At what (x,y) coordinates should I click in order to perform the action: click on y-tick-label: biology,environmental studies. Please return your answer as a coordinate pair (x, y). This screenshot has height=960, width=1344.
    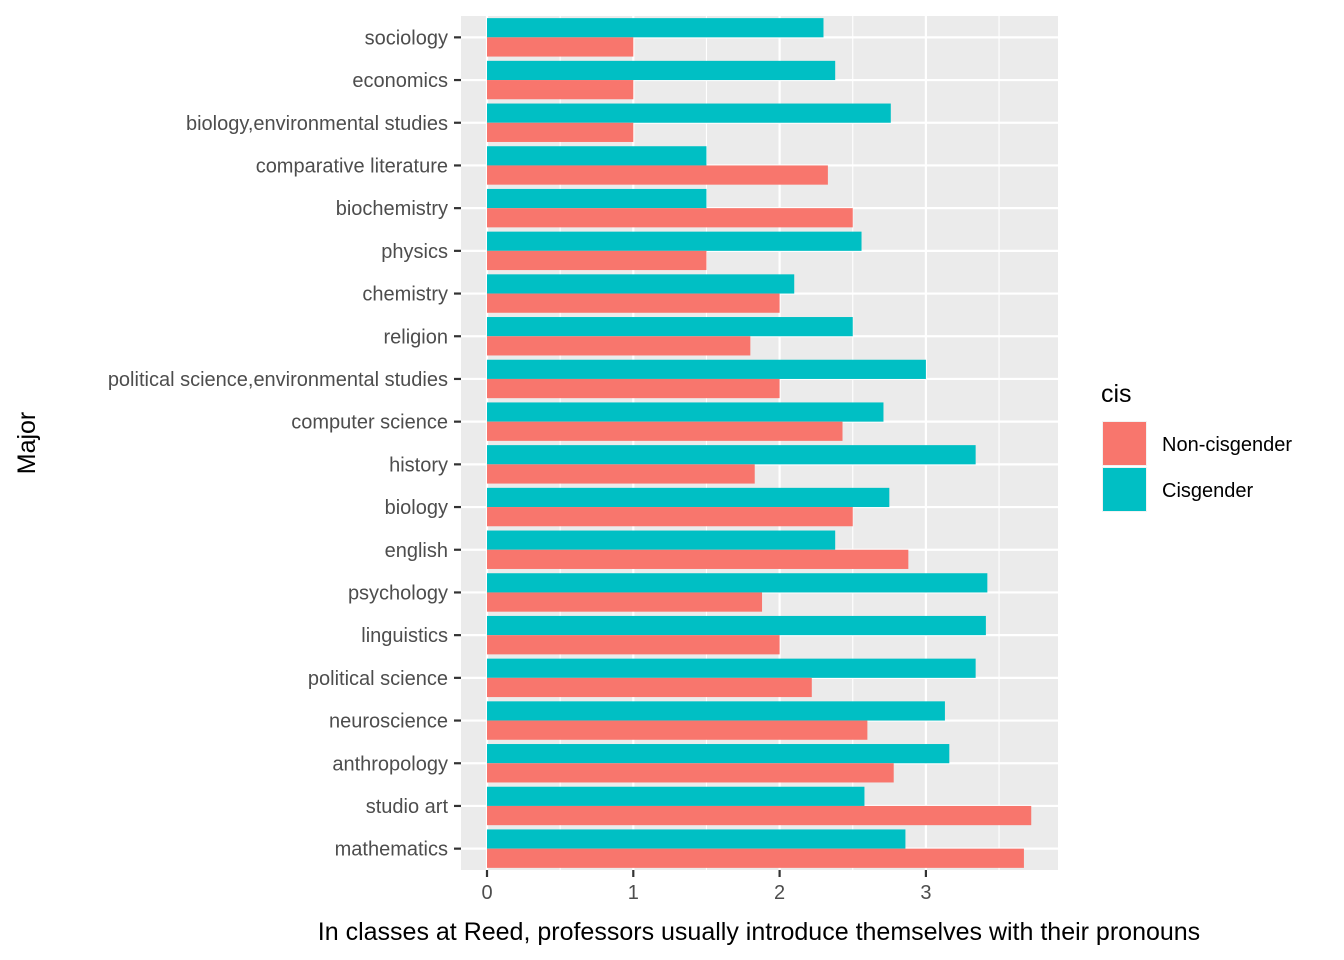
    Looking at the image, I should click on (317, 124).